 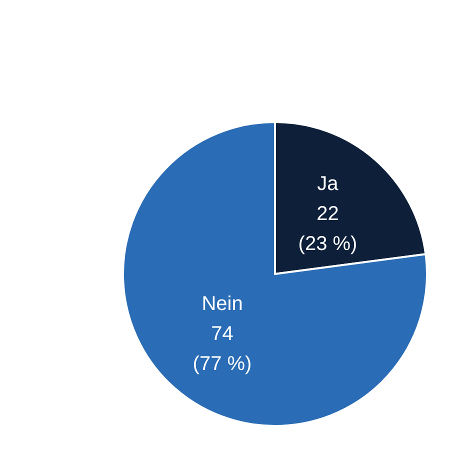 What do you see at coordinates (222, 304) in the screenshot?
I see `slice-label: Nein` at bounding box center [222, 304].